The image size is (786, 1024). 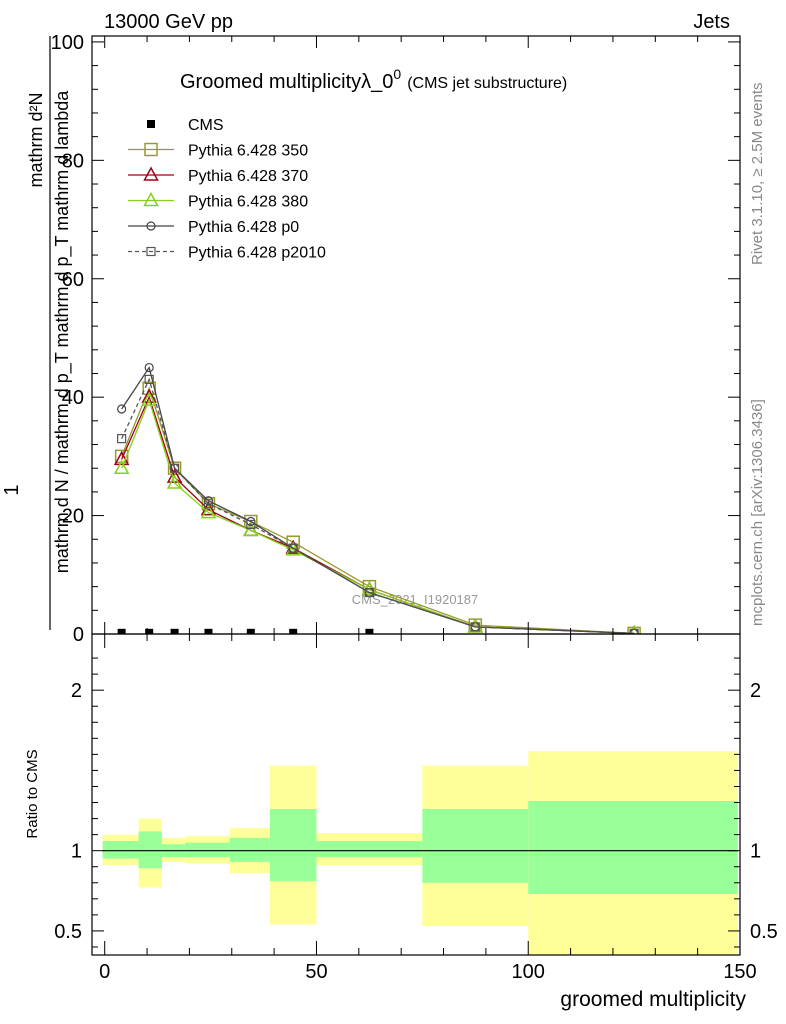 What do you see at coordinates (73, 161) in the screenshot?
I see `y-tick-label: 80` at bounding box center [73, 161].